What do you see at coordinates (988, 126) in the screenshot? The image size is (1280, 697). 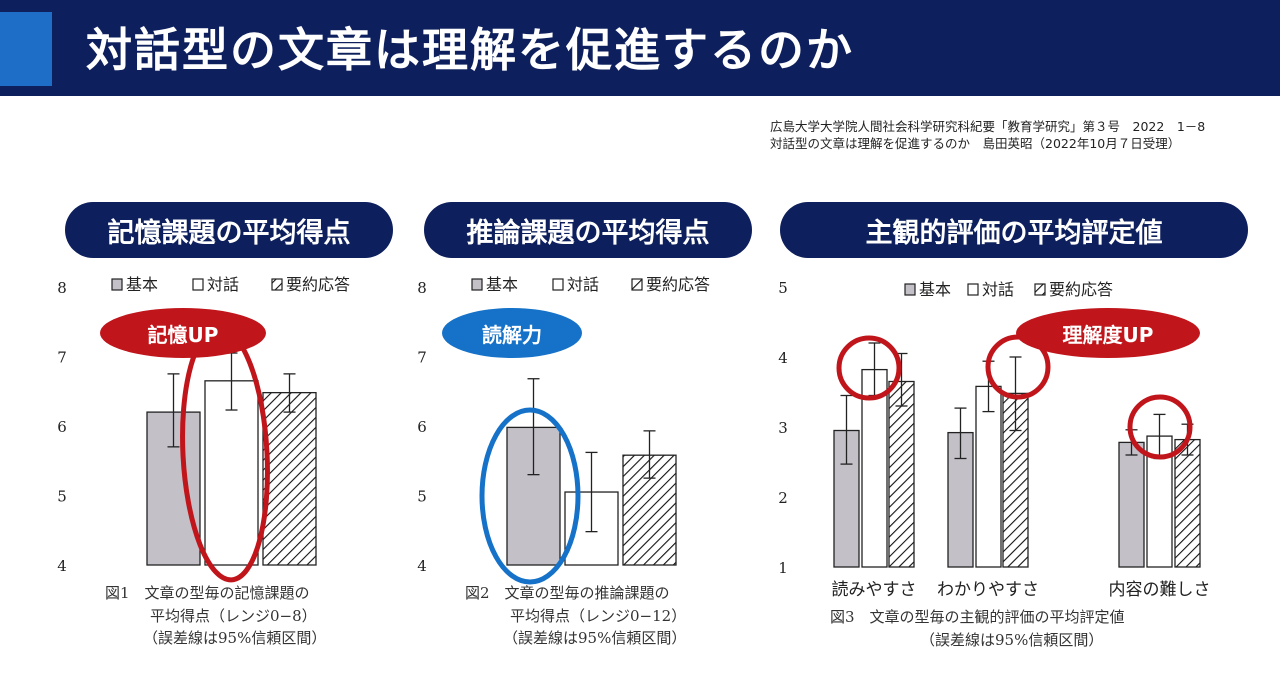 I see `citation-line-1: 広島大学大学院人間社会科学研究科紀要「教育学研究」第３号 2022 1－8` at bounding box center [988, 126].